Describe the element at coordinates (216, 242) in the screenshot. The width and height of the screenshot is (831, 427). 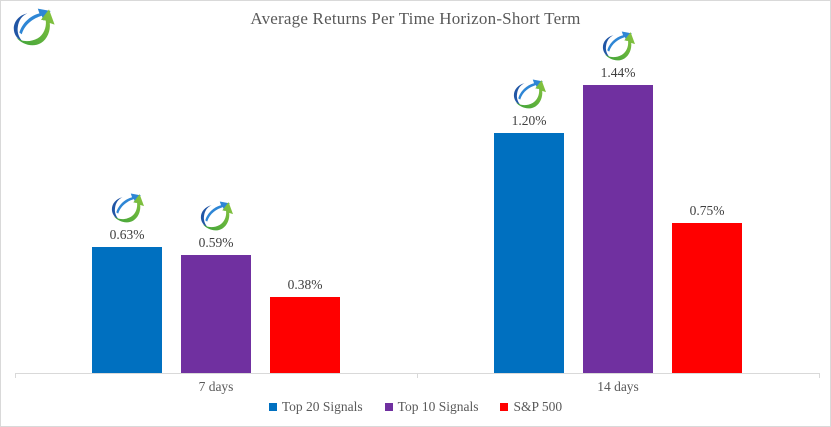
I see `data-label-top-10-signals-7-days: 0.59%` at that location.